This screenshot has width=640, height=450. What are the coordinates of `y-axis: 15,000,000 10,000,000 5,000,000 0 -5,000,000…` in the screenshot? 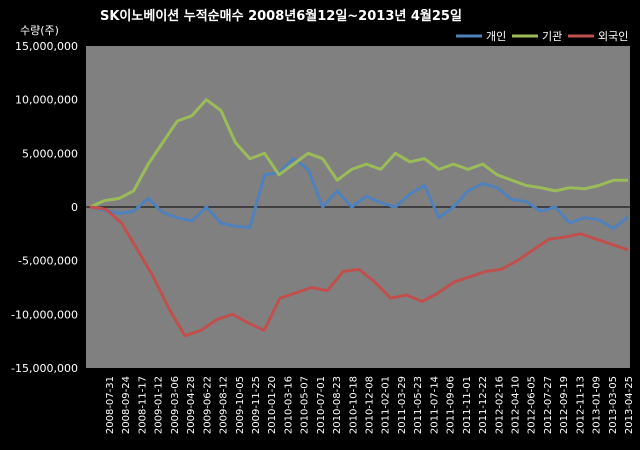 It's located at (44, 207).